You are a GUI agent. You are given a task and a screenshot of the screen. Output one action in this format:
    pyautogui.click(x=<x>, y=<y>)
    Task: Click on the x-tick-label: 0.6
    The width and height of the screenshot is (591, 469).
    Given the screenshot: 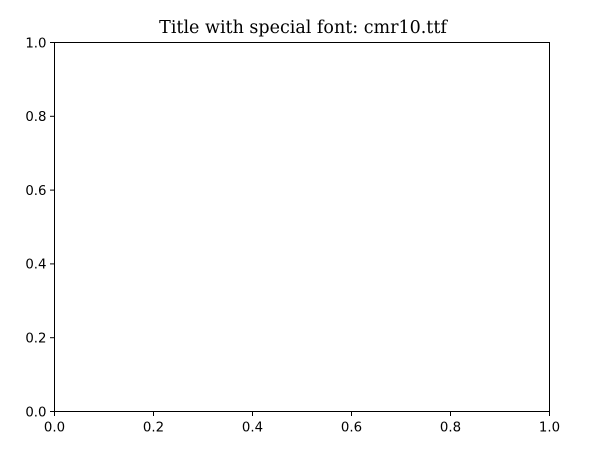 What is the action you would take?
    pyautogui.click(x=351, y=428)
    